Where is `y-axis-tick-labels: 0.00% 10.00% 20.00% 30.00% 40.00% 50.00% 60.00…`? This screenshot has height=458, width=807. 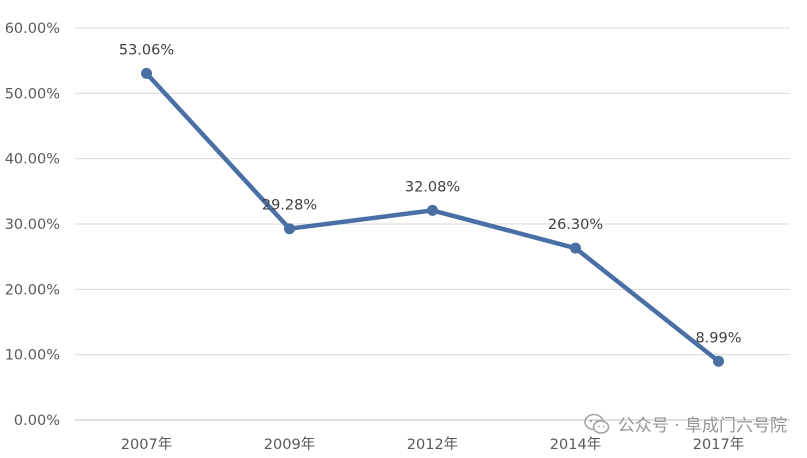 y-axis-tick-labels: 0.00% 10.00% 20.00% 30.00% 40.00% 50.00% 60.00… is located at coordinates (32, 225).